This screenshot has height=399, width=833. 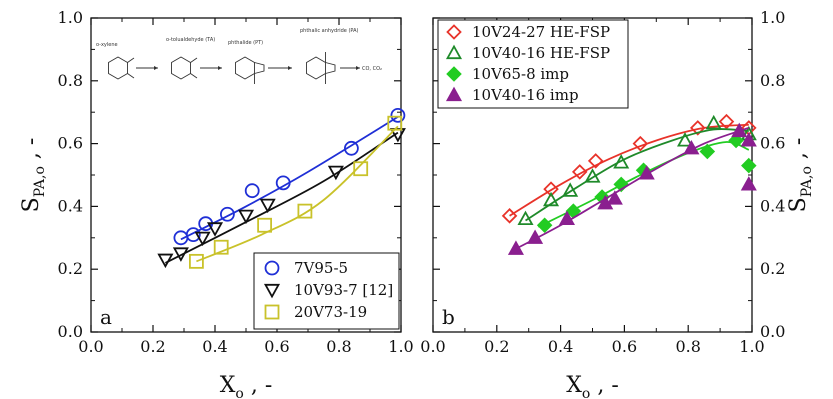 I want to click on x-tick-label: 0.8, so click(x=338, y=346).